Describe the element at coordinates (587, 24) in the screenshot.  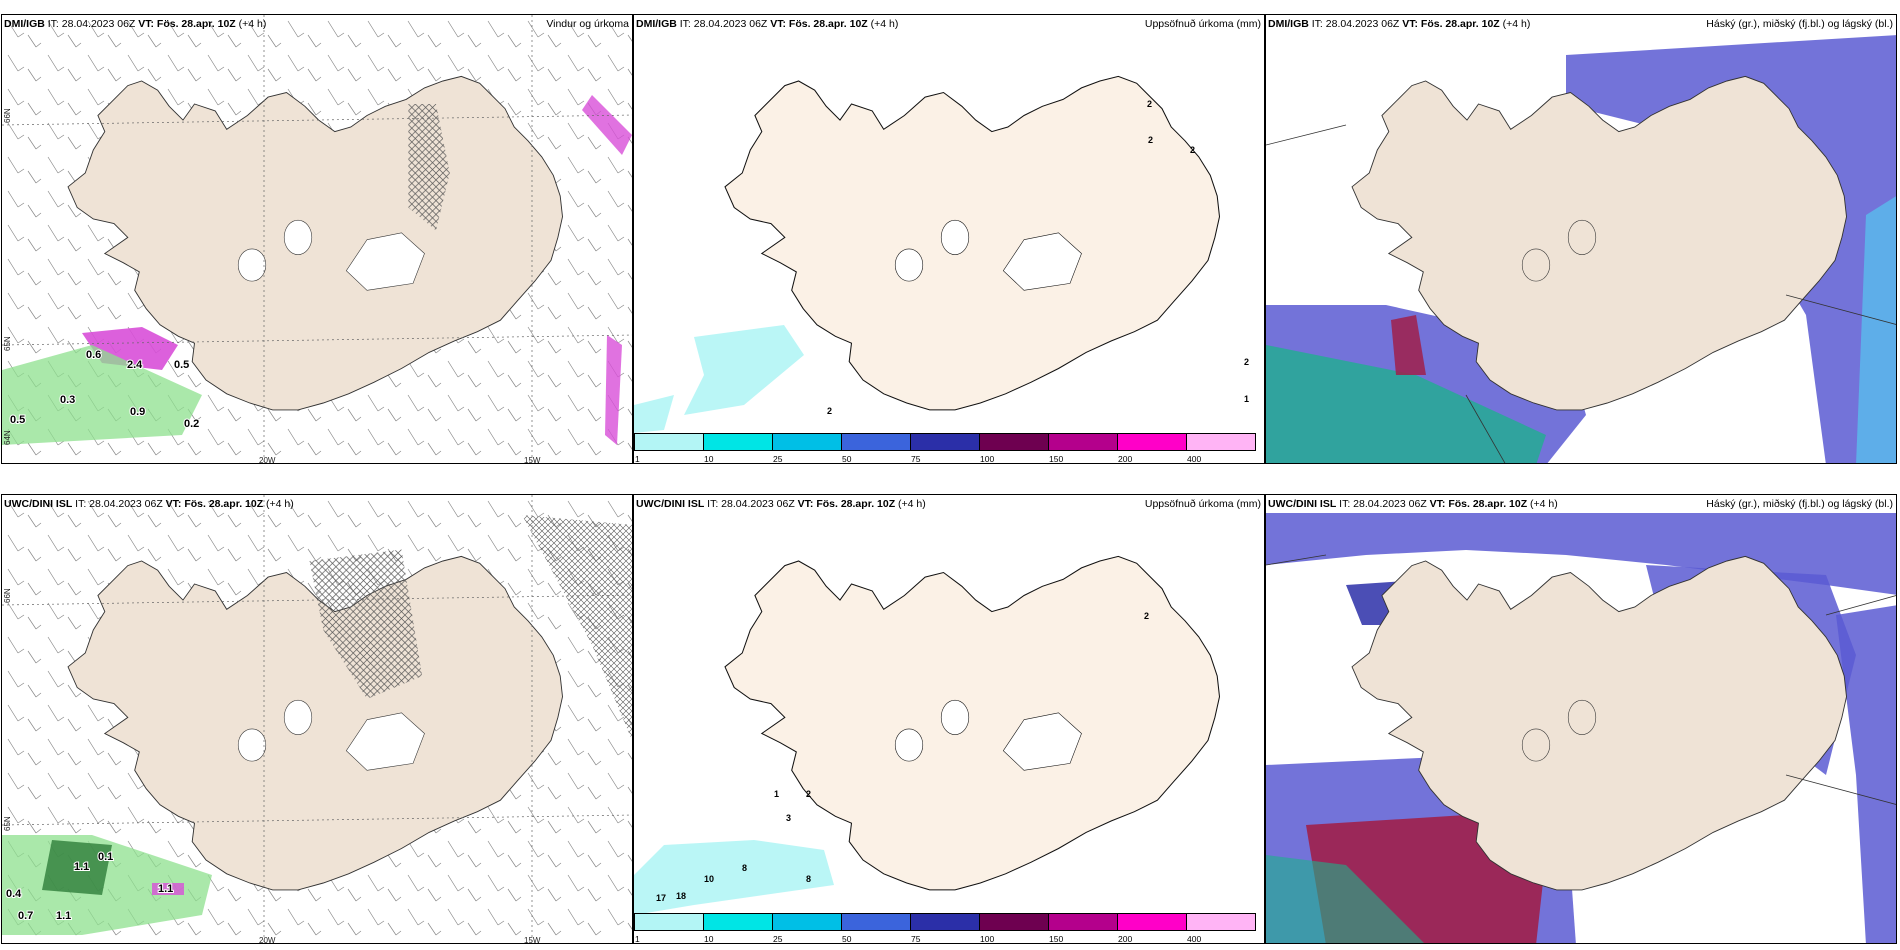
I see `panel-subtitle: Vindur og úrkoma` at that location.